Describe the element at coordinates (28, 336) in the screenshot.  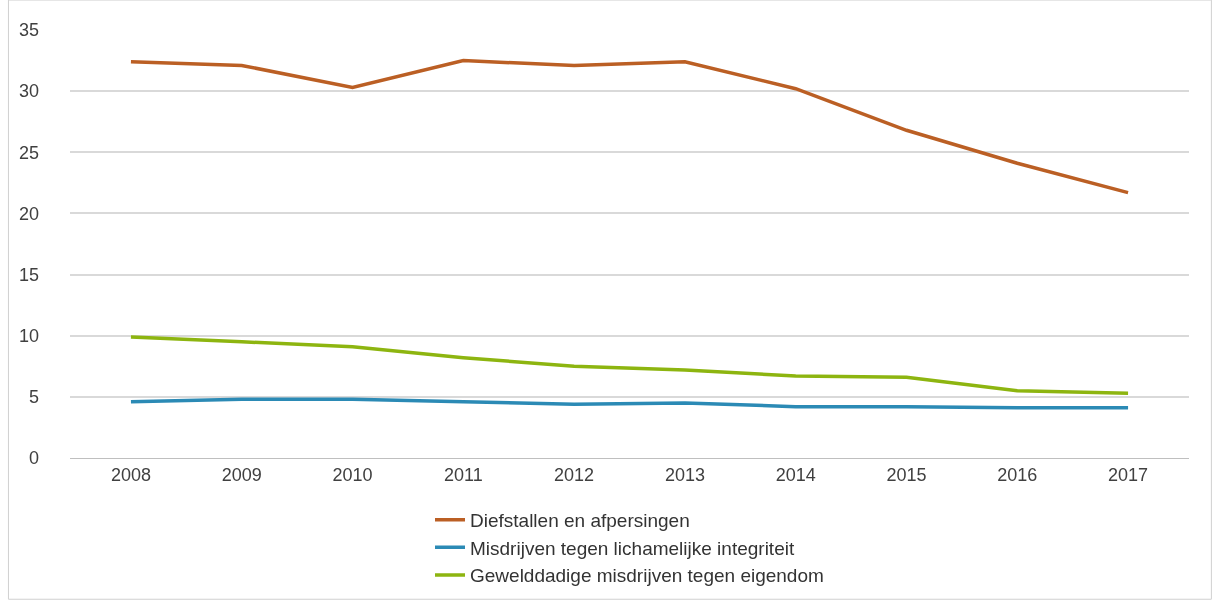
I see `y-tick-label: 10` at that location.